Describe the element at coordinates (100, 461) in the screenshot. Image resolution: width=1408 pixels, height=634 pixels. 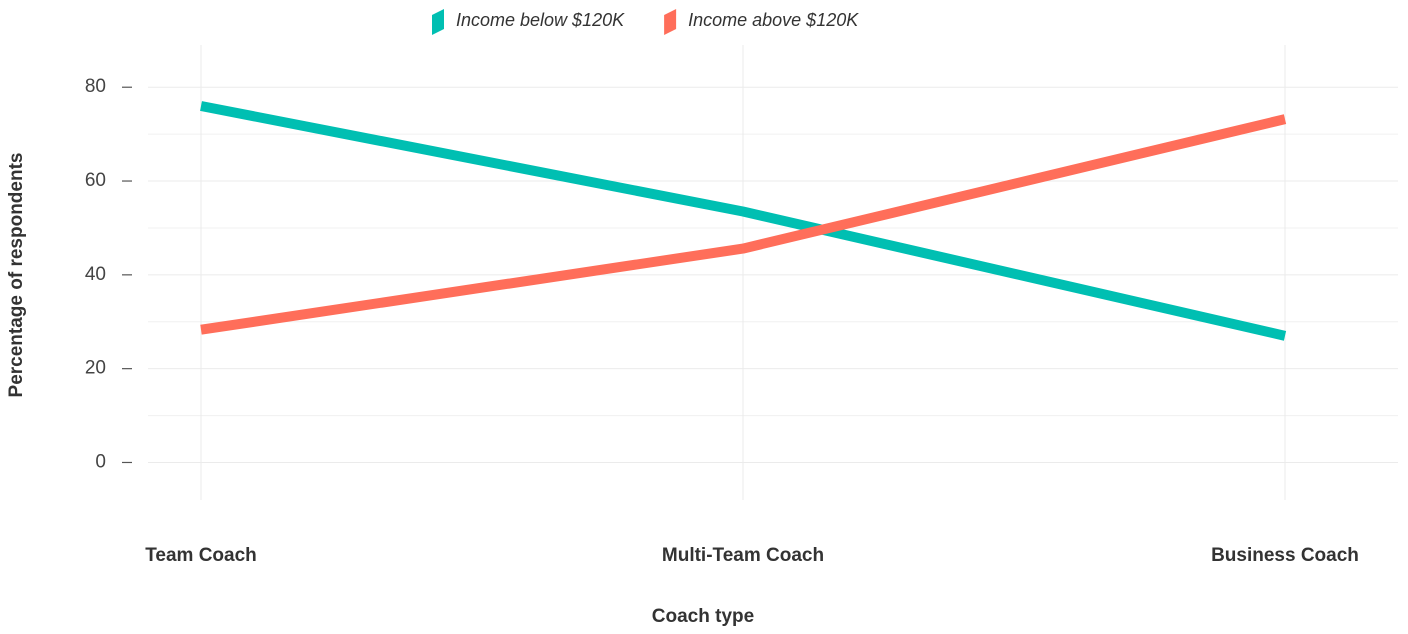
I see `y-tick-label: 0` at that location.